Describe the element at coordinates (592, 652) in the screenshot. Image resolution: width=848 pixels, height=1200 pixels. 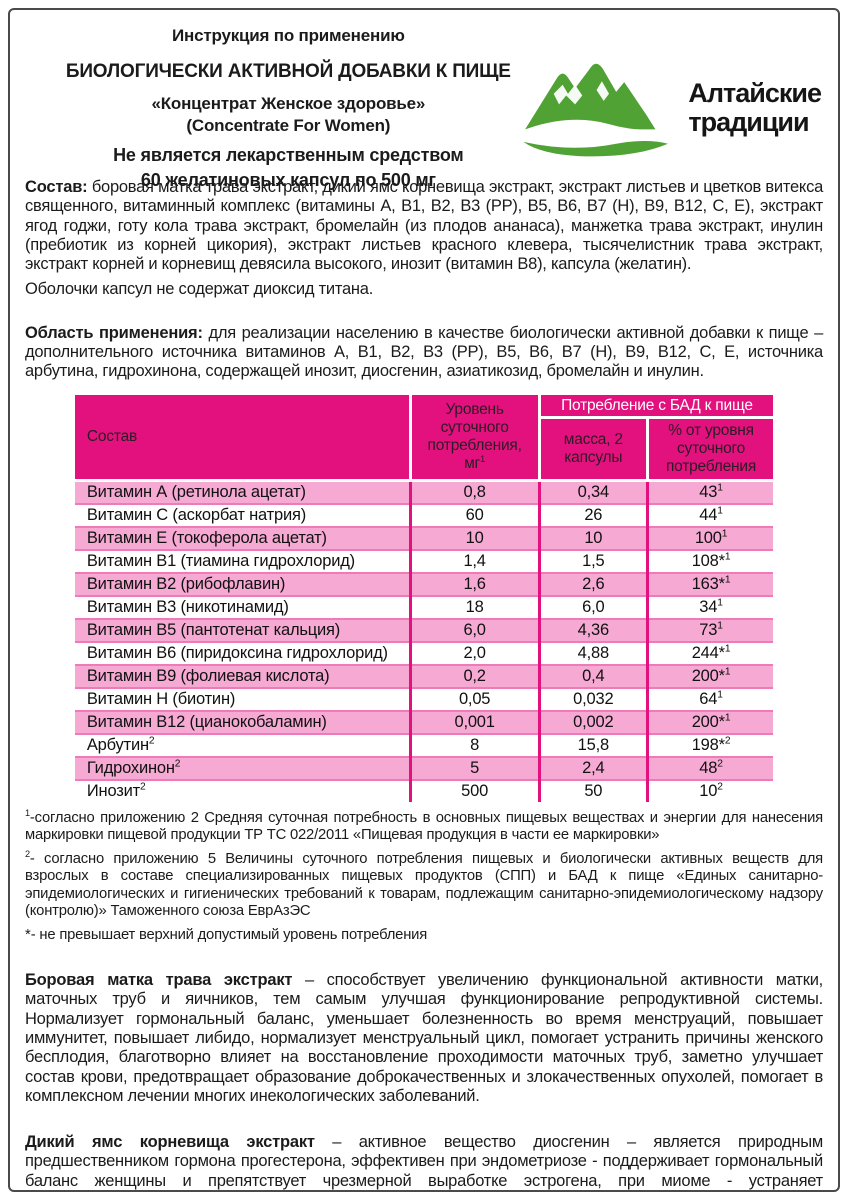
I see `mass-value: 4,88` at that location.